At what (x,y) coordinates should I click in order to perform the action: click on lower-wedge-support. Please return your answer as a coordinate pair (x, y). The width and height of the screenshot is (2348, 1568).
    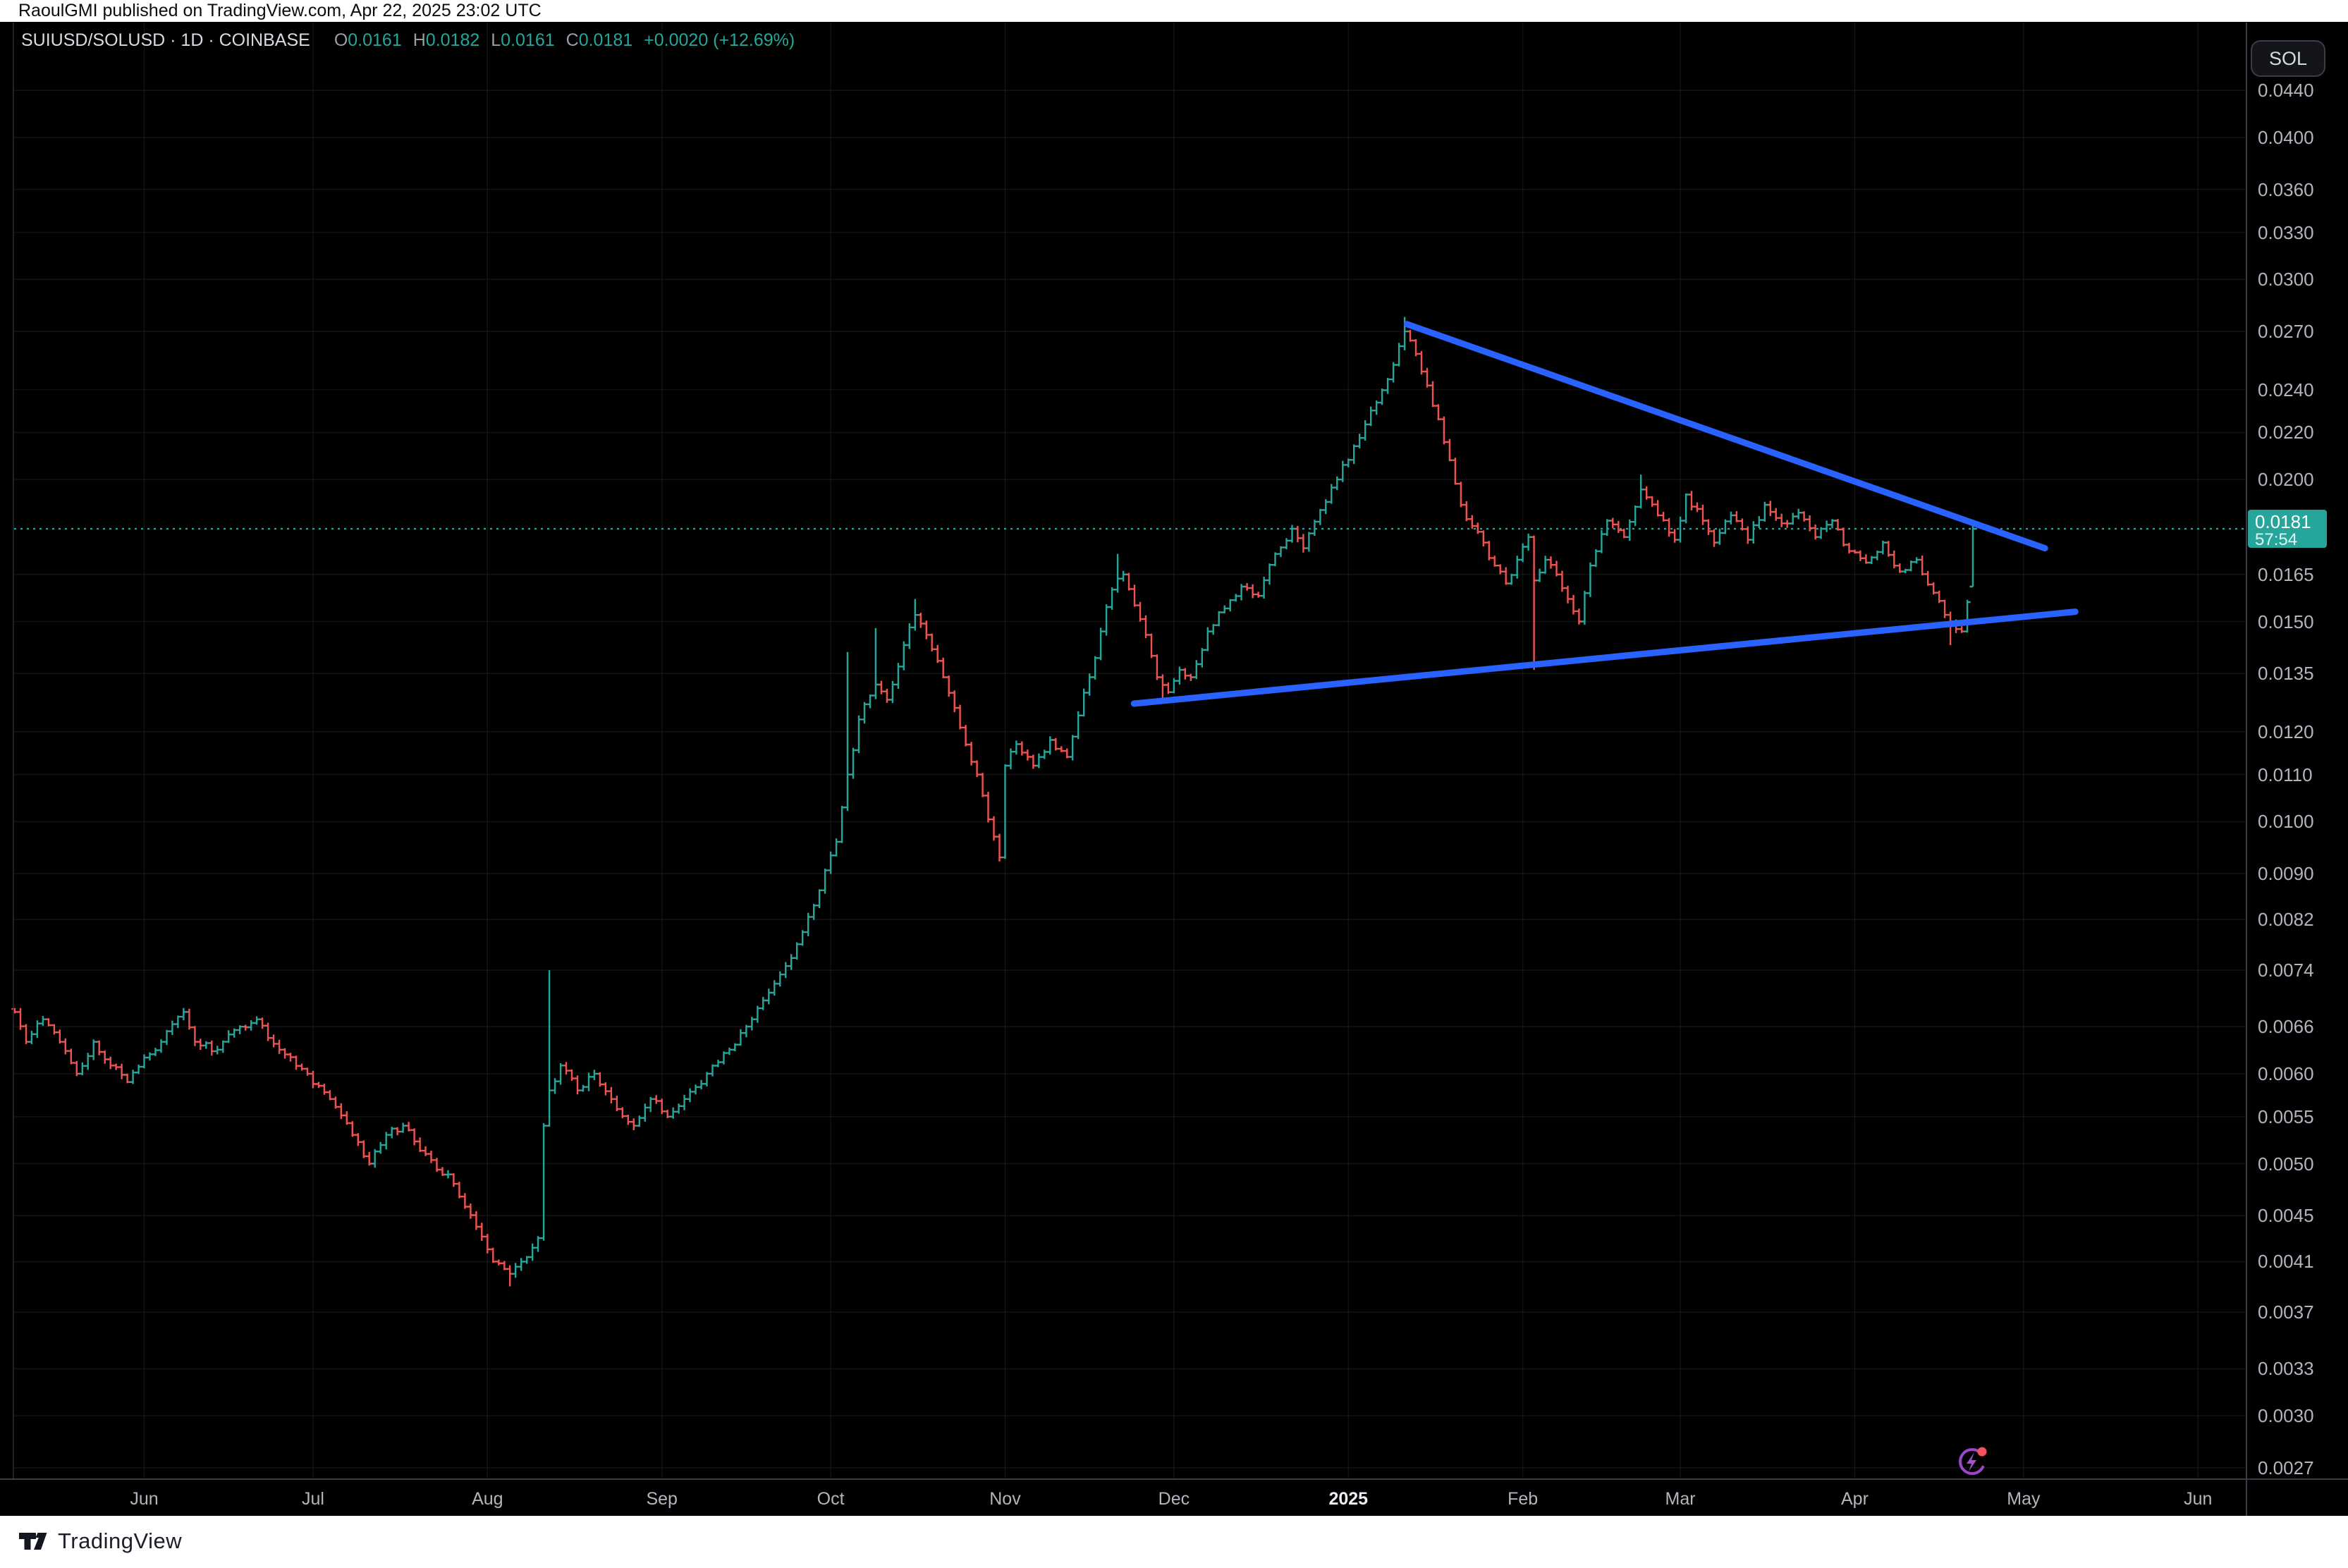
    Looking at the image, I should click on (1604, 657).